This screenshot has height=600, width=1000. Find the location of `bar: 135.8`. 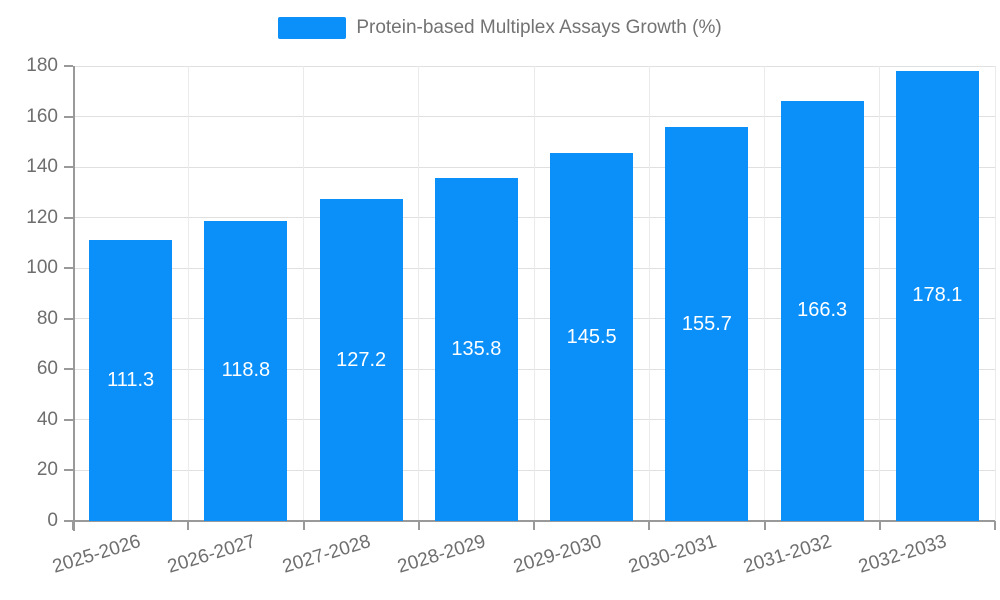

bar: 135.8 is located at coordinates (476, 349).